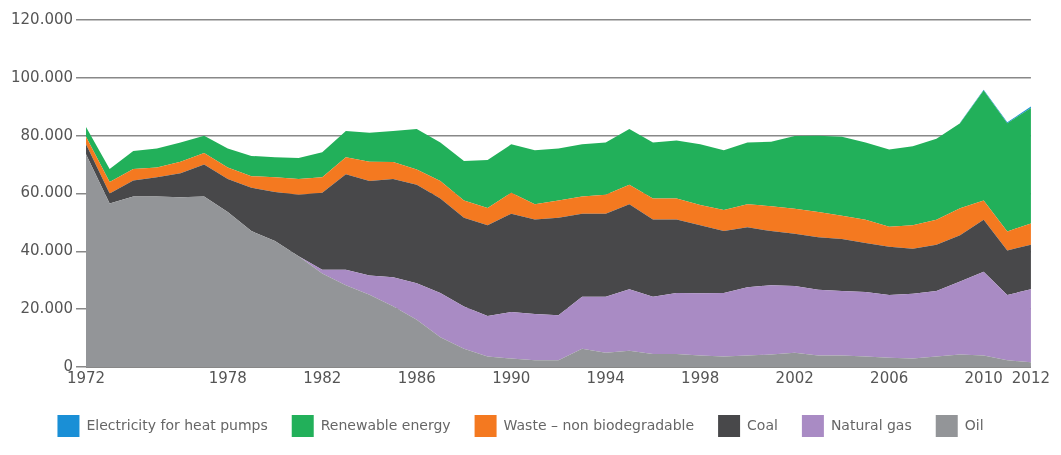  I want to click on legend-label: Natural gas, so click(871, 424).